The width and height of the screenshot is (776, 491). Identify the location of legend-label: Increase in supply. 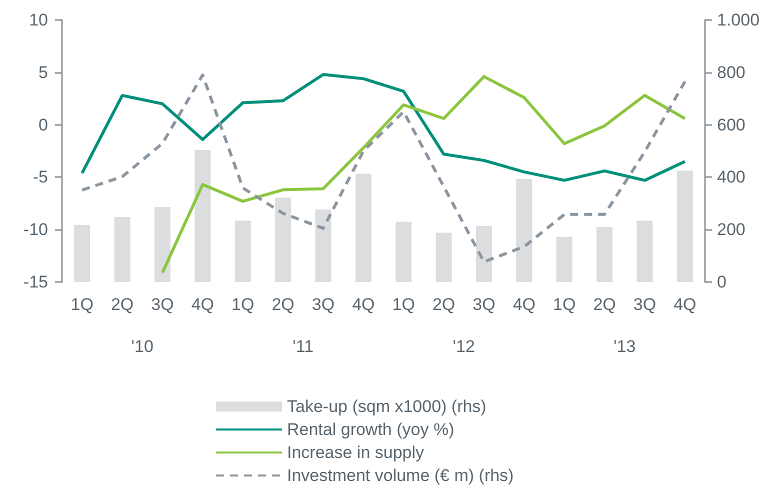
(356, 452).